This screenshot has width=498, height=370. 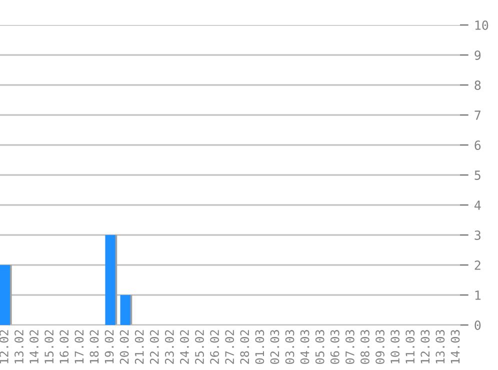 What do you see at coordinates (395, 347) in the screenshot?
I see `x-tick-label: 10.03` at bounding box center [395, 347].